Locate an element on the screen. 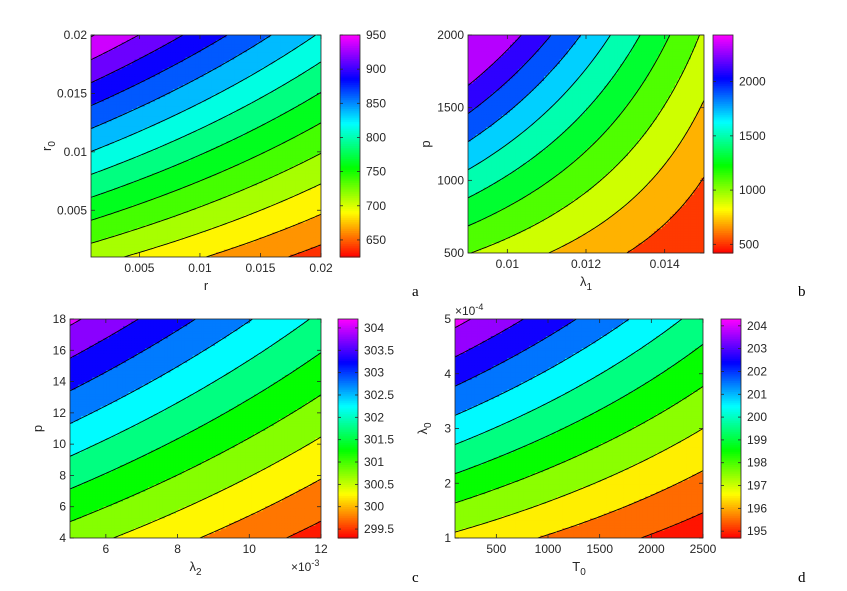 The image size is (847, 591). y-tick-label: 16 is located at coordinates (60, 350).